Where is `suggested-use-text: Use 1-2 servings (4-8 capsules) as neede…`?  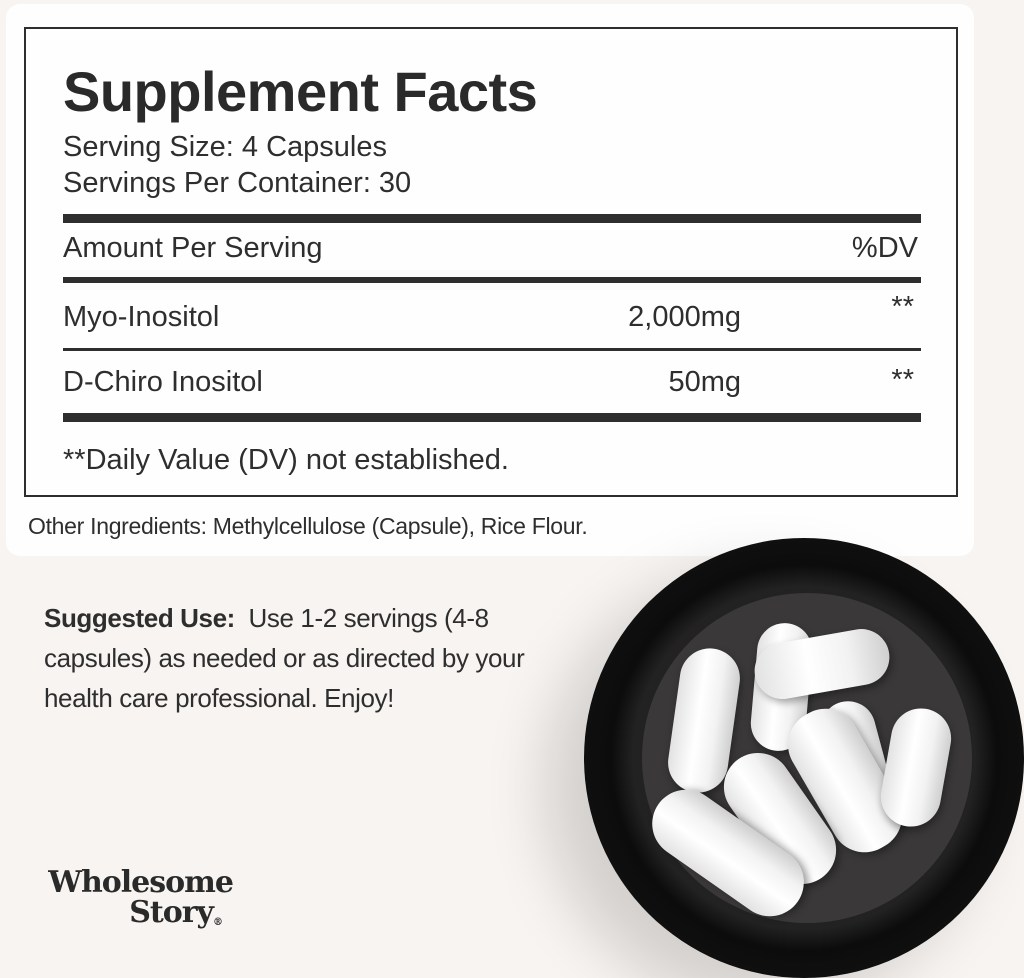 suggested-use-text: Use 1-2 servings (4-8 capsules) as neede… is located at coordinates (284, 658).